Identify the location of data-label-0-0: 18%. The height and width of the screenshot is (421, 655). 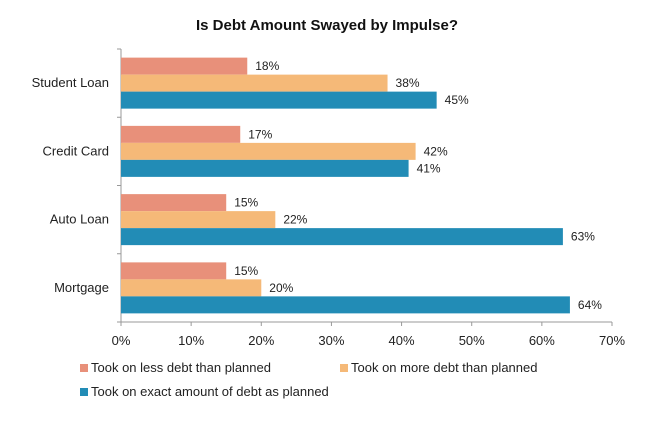
(267, 66).